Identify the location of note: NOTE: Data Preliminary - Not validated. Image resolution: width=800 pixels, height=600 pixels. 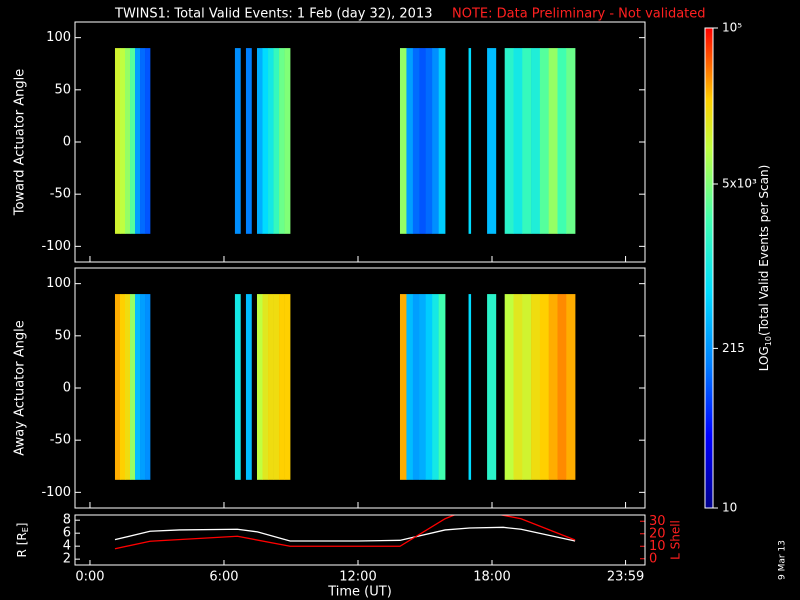
(579, 14).